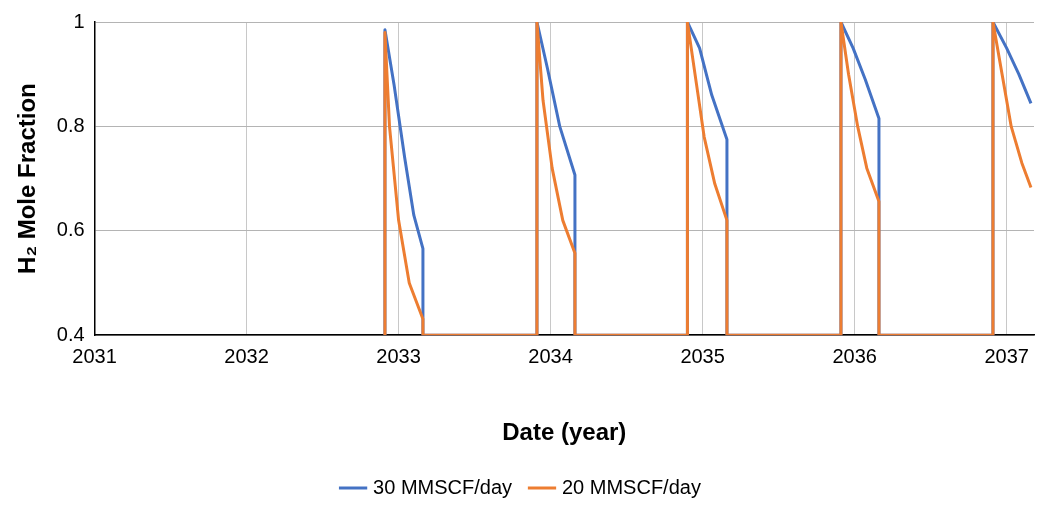 This screenshot has width=1040, height=516. I want to click on x-tick-label: 2031, so click(94, 355).